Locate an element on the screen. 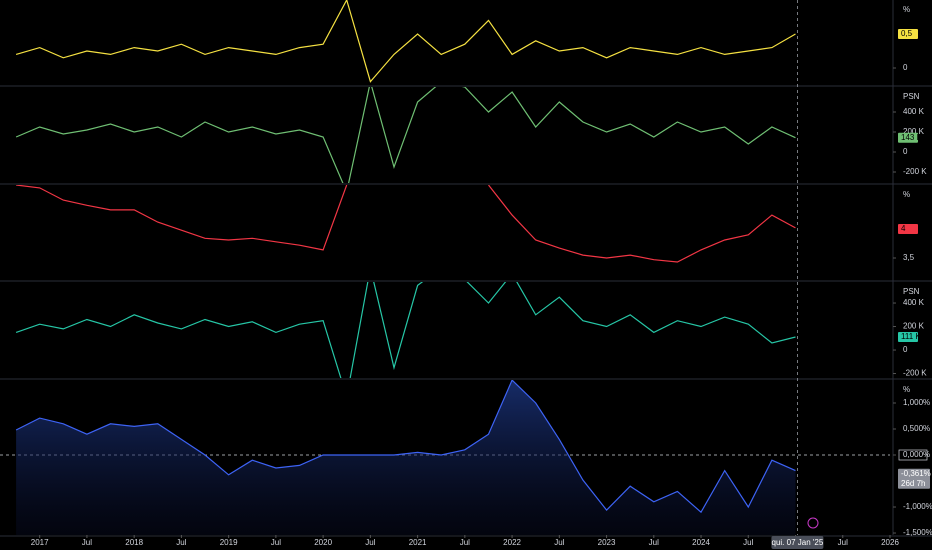  x-tick-label: 2017 is located at coordinates (40, 542).